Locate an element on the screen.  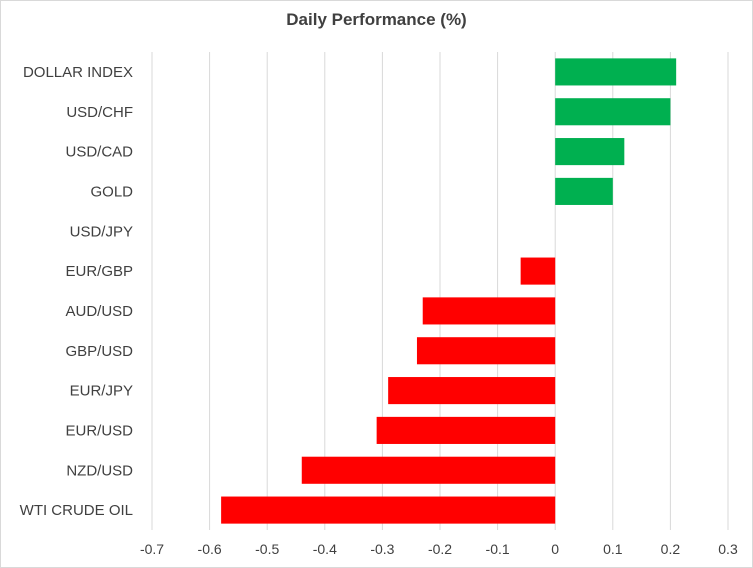
x-tick-label: -0.4 is located at coordinates (325, 549).